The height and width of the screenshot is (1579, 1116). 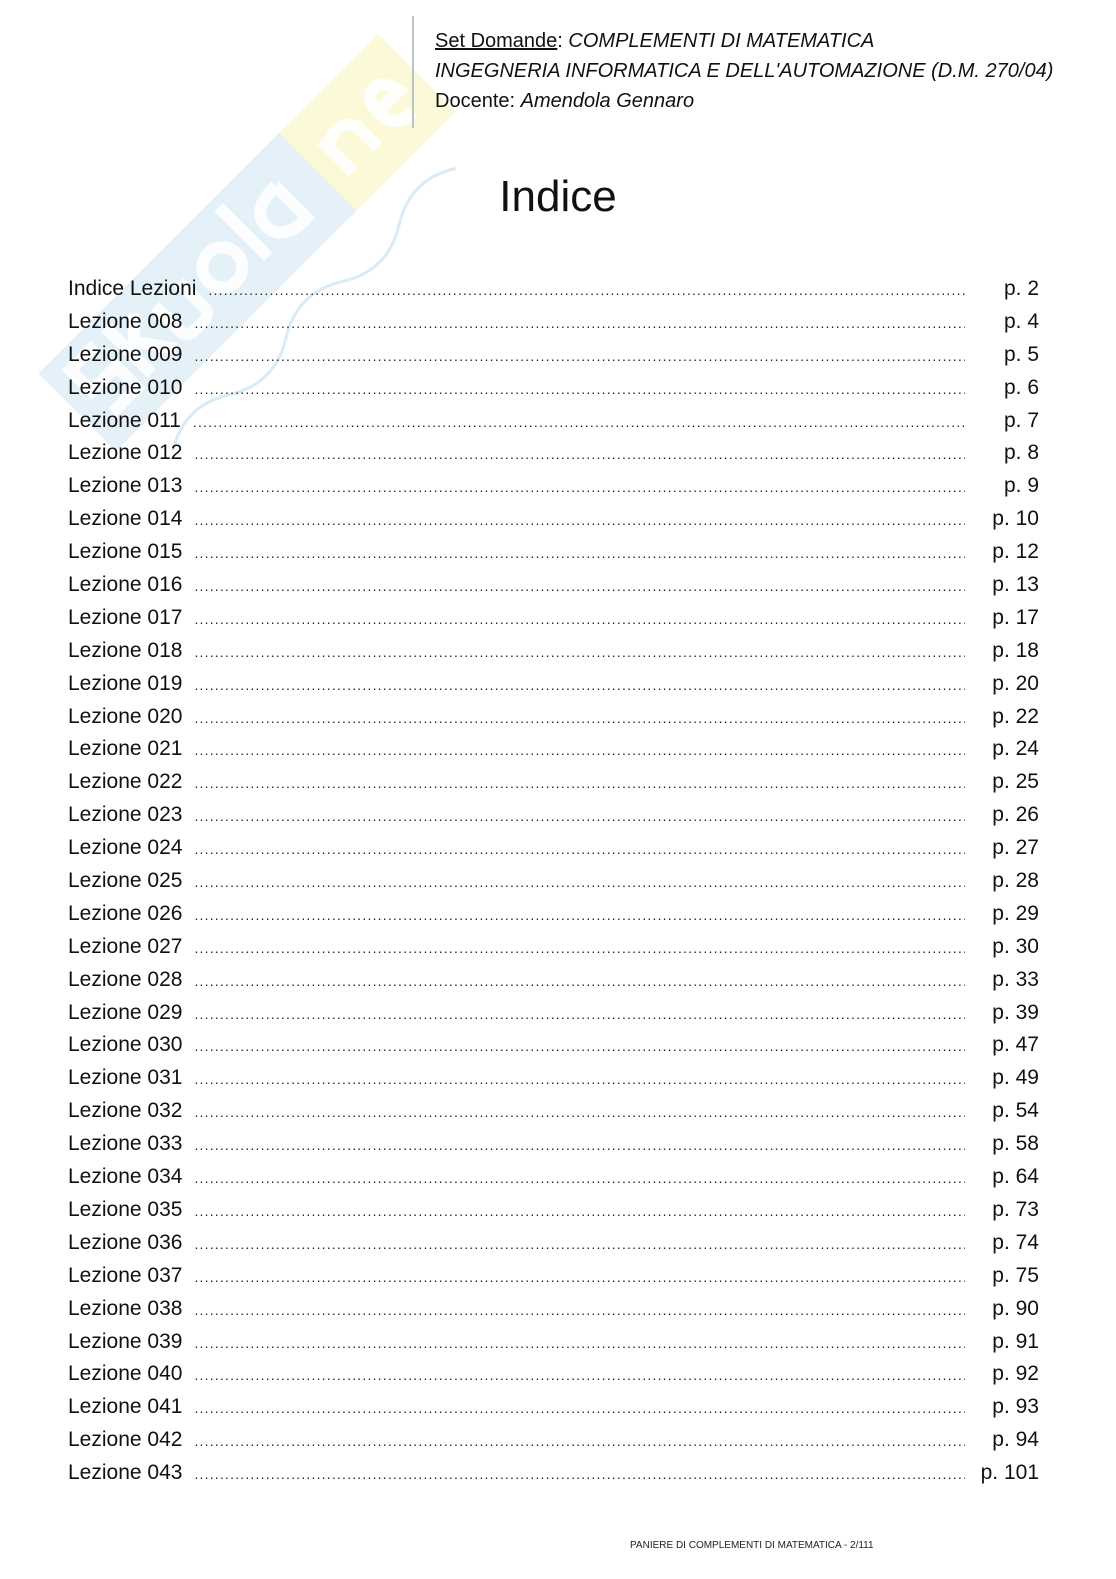 I want to click on toc-entry: Lezione 035 p. 73, so click(x=553, y=1214).